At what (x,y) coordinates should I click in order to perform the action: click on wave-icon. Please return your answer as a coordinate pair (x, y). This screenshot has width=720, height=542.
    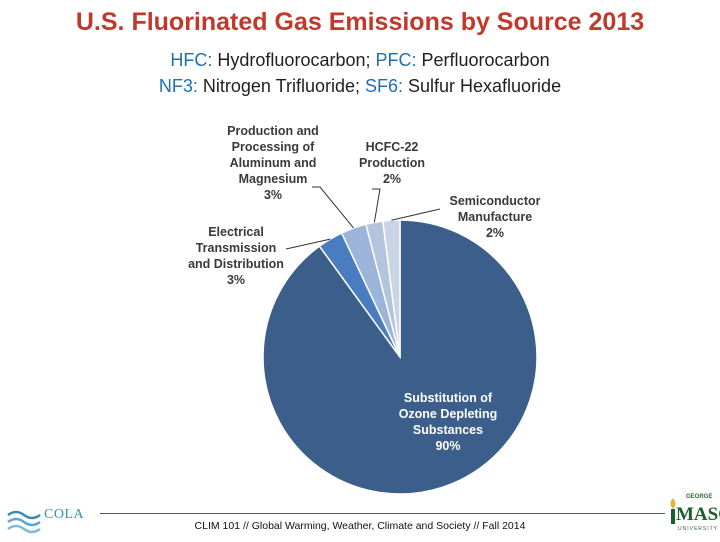
    Looking at the image, I should click on (24, 522).